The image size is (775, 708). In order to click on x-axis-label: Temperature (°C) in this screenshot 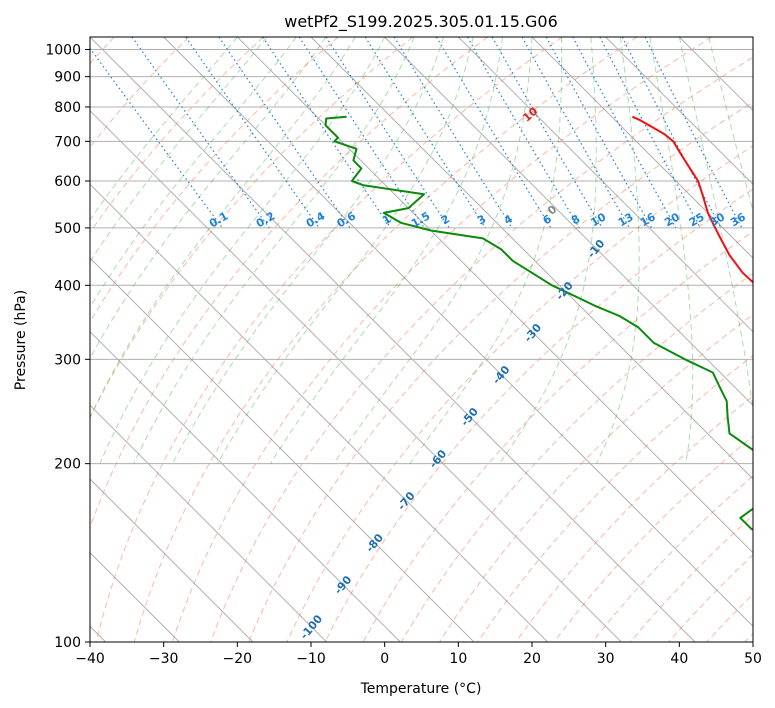, I will do `click(421, 689)`.